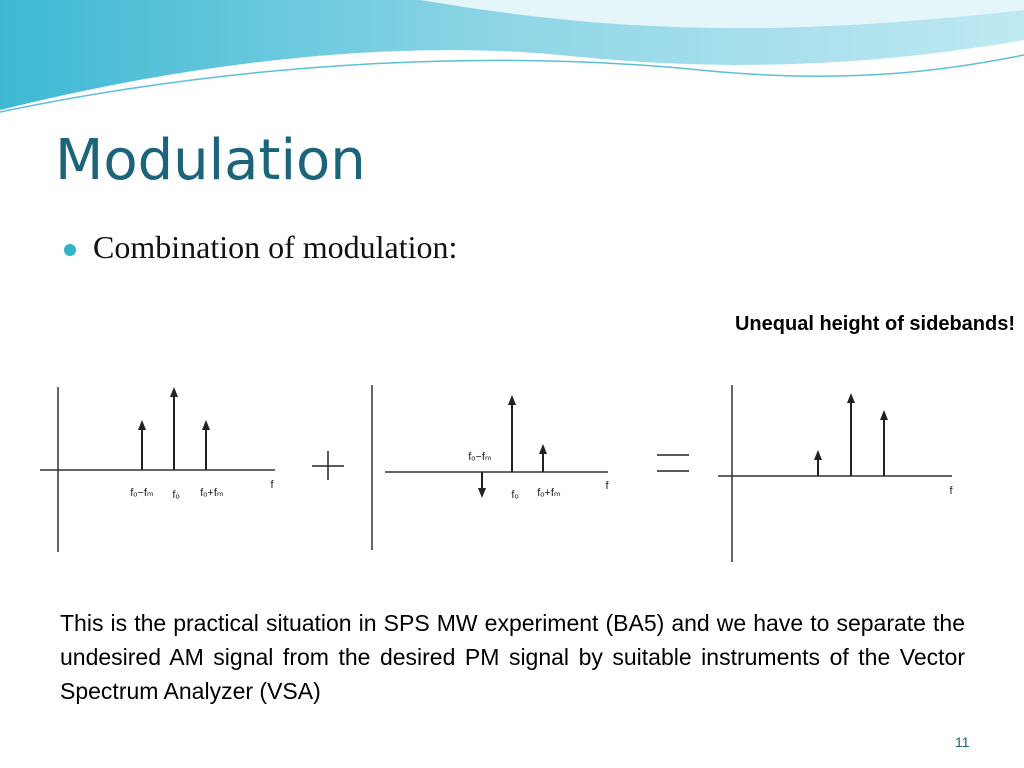 The image size is (1024, 768). What do you see at coordinates (494, 471) in the screenshot?
I see `diagram-2: fₒ−fₘ fₒ fₒ+fₘ f` at bounding box center [494, 471].